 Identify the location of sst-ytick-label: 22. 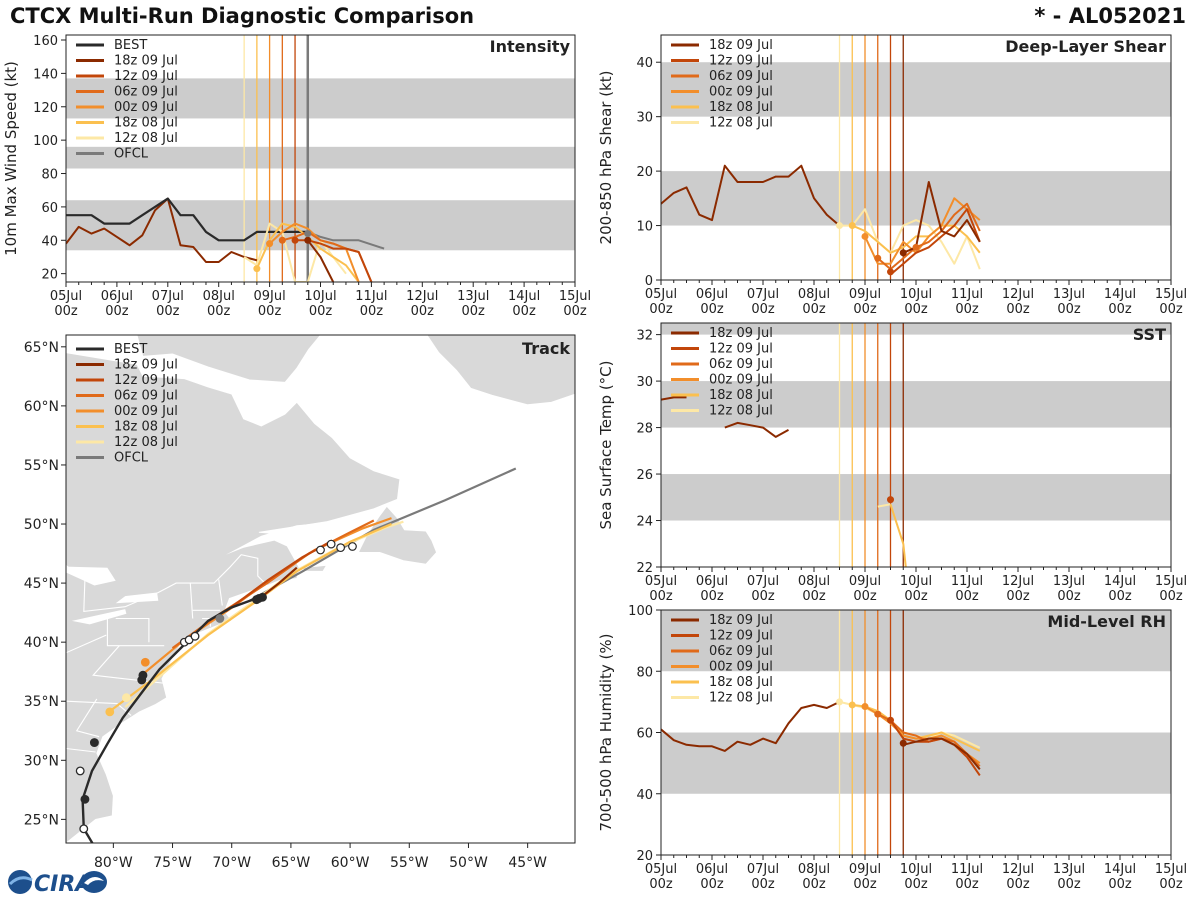
(644, 568).